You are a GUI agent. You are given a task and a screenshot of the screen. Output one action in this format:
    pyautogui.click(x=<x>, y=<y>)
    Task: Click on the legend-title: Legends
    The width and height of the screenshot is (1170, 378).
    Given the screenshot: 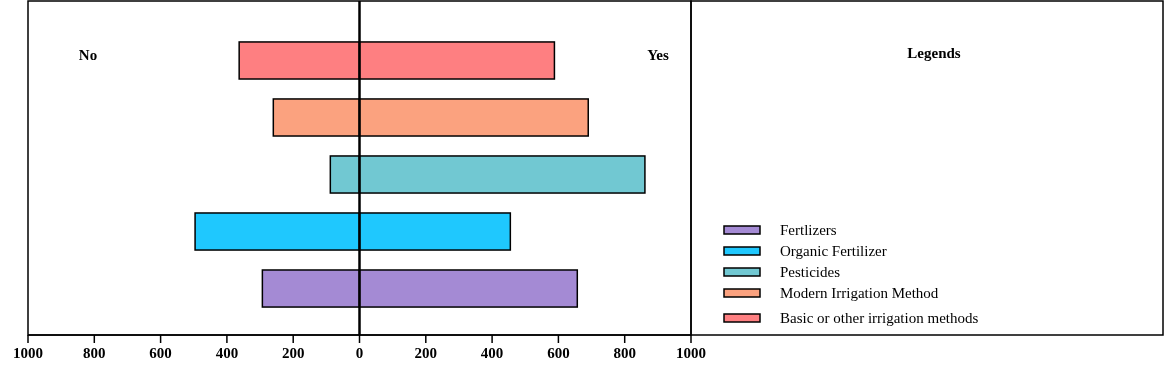 What is the action you would take?
    pyautogui.click(x=934, y=53)
    